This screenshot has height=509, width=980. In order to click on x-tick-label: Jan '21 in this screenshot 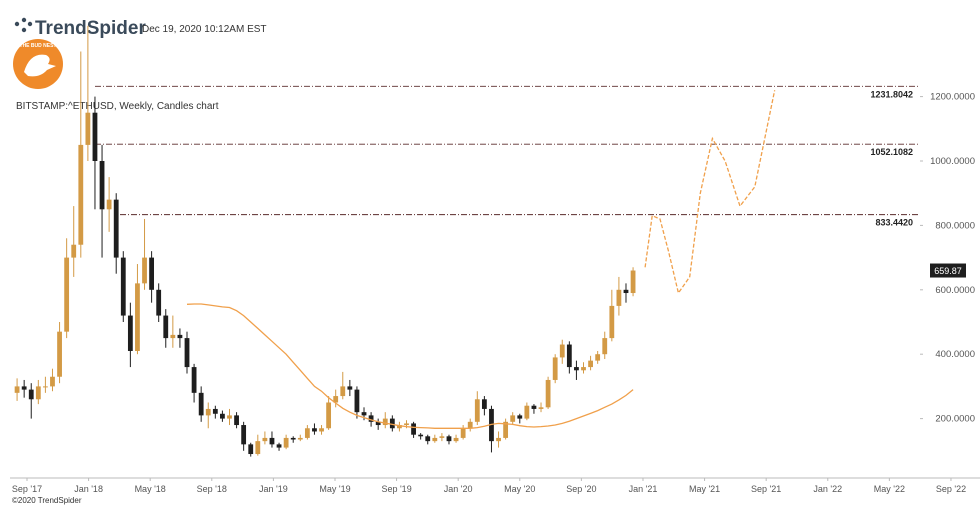, I will do `click(643, 489)`.